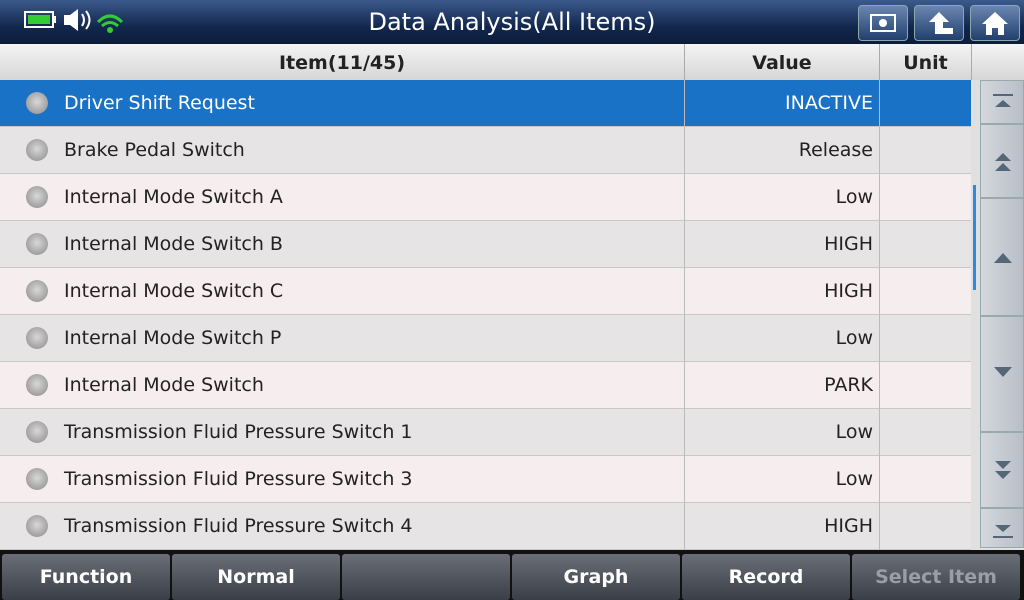 The height and width of the screenshot is (600, 1024). I want to click on table-row: Internal Mode Switch A Low, so click(485, 197).